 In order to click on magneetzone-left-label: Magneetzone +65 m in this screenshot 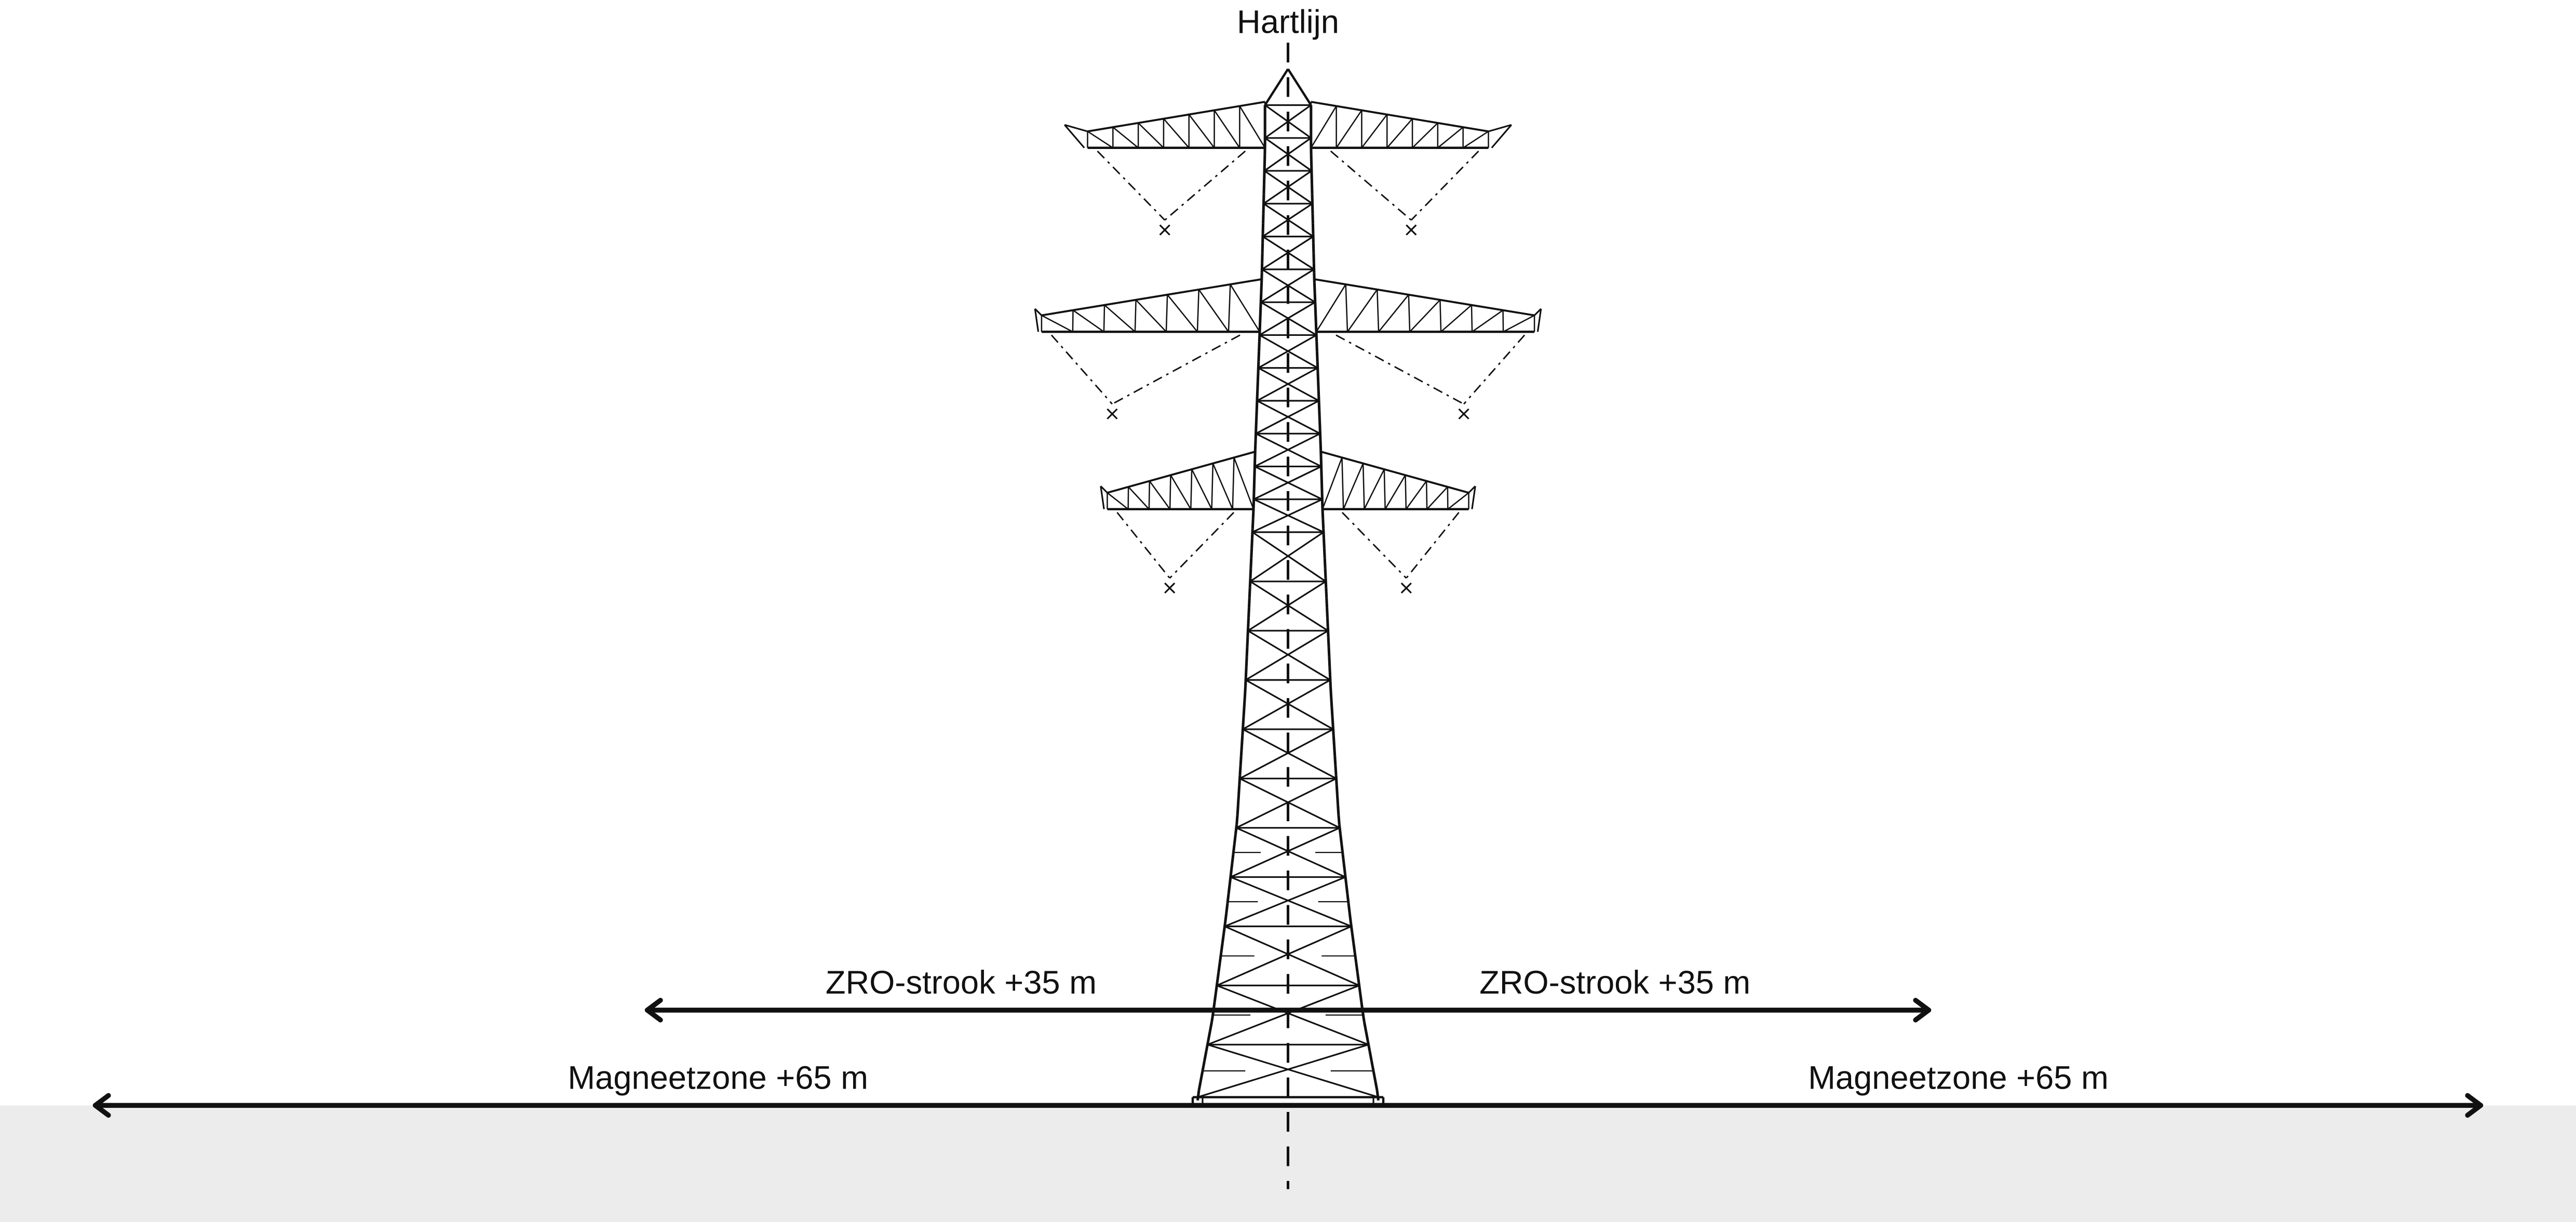, I will do `click(718, 1078)`.